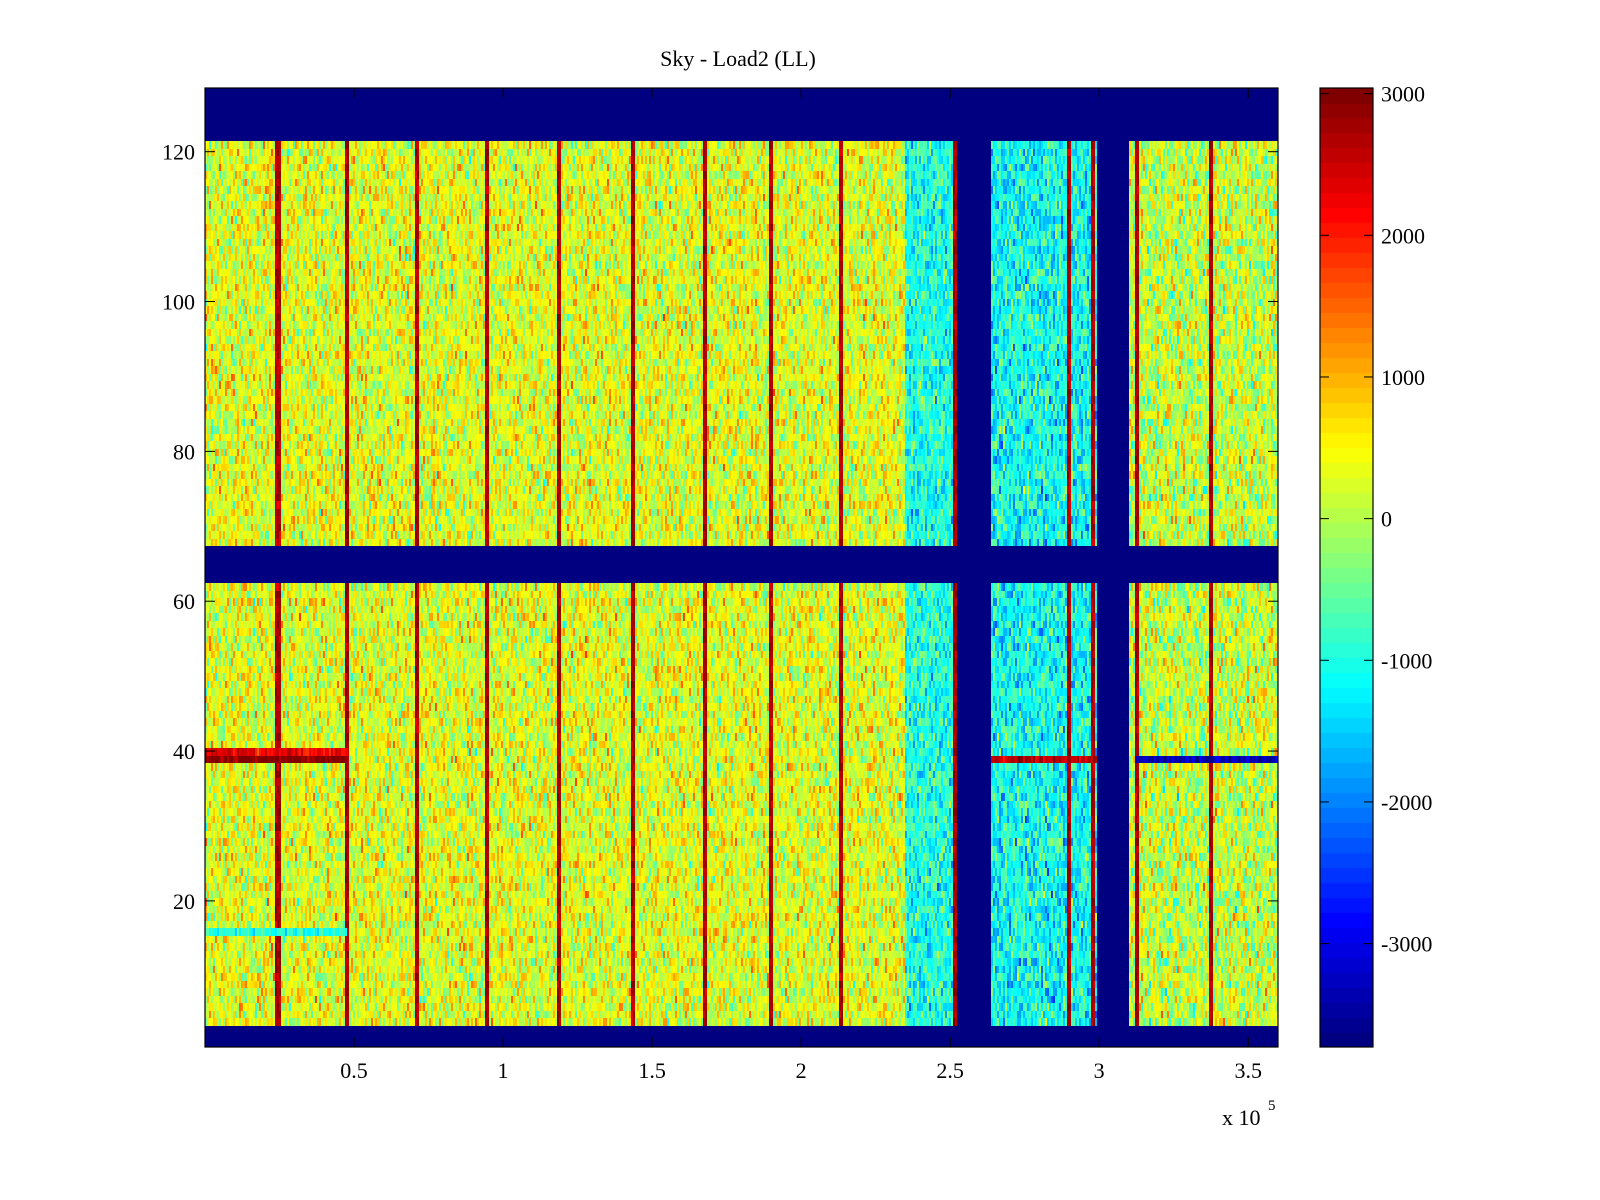  I want to click on x-tick-label: 3.5, so click(1248, 1070).